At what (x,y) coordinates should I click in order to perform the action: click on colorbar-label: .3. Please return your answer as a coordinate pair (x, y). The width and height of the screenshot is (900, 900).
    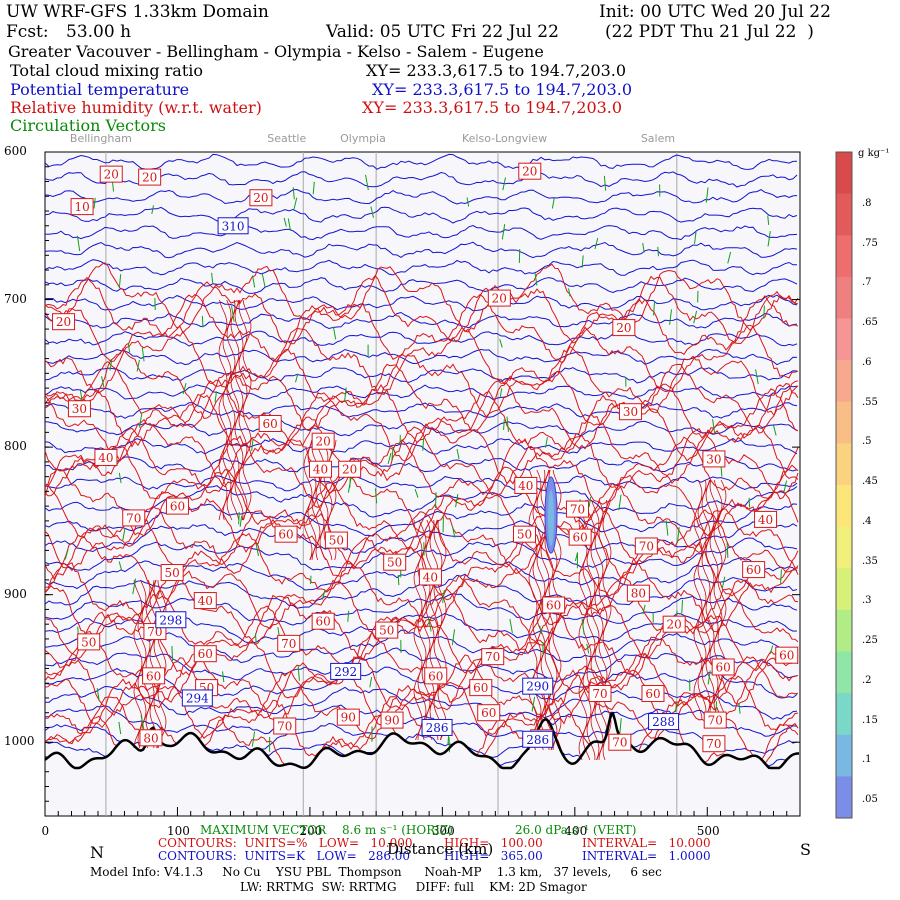
    Looking at the image, I should click on (867, 601).